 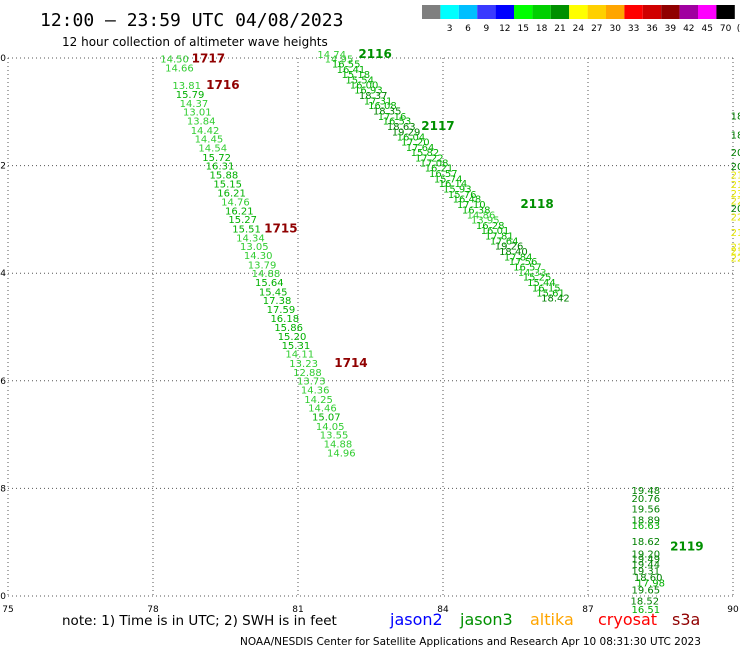 What do you see at coordinates (735, 258) in the screenshot?
I see `wave-height-value: 22.13` at bounding box center [735, 258].